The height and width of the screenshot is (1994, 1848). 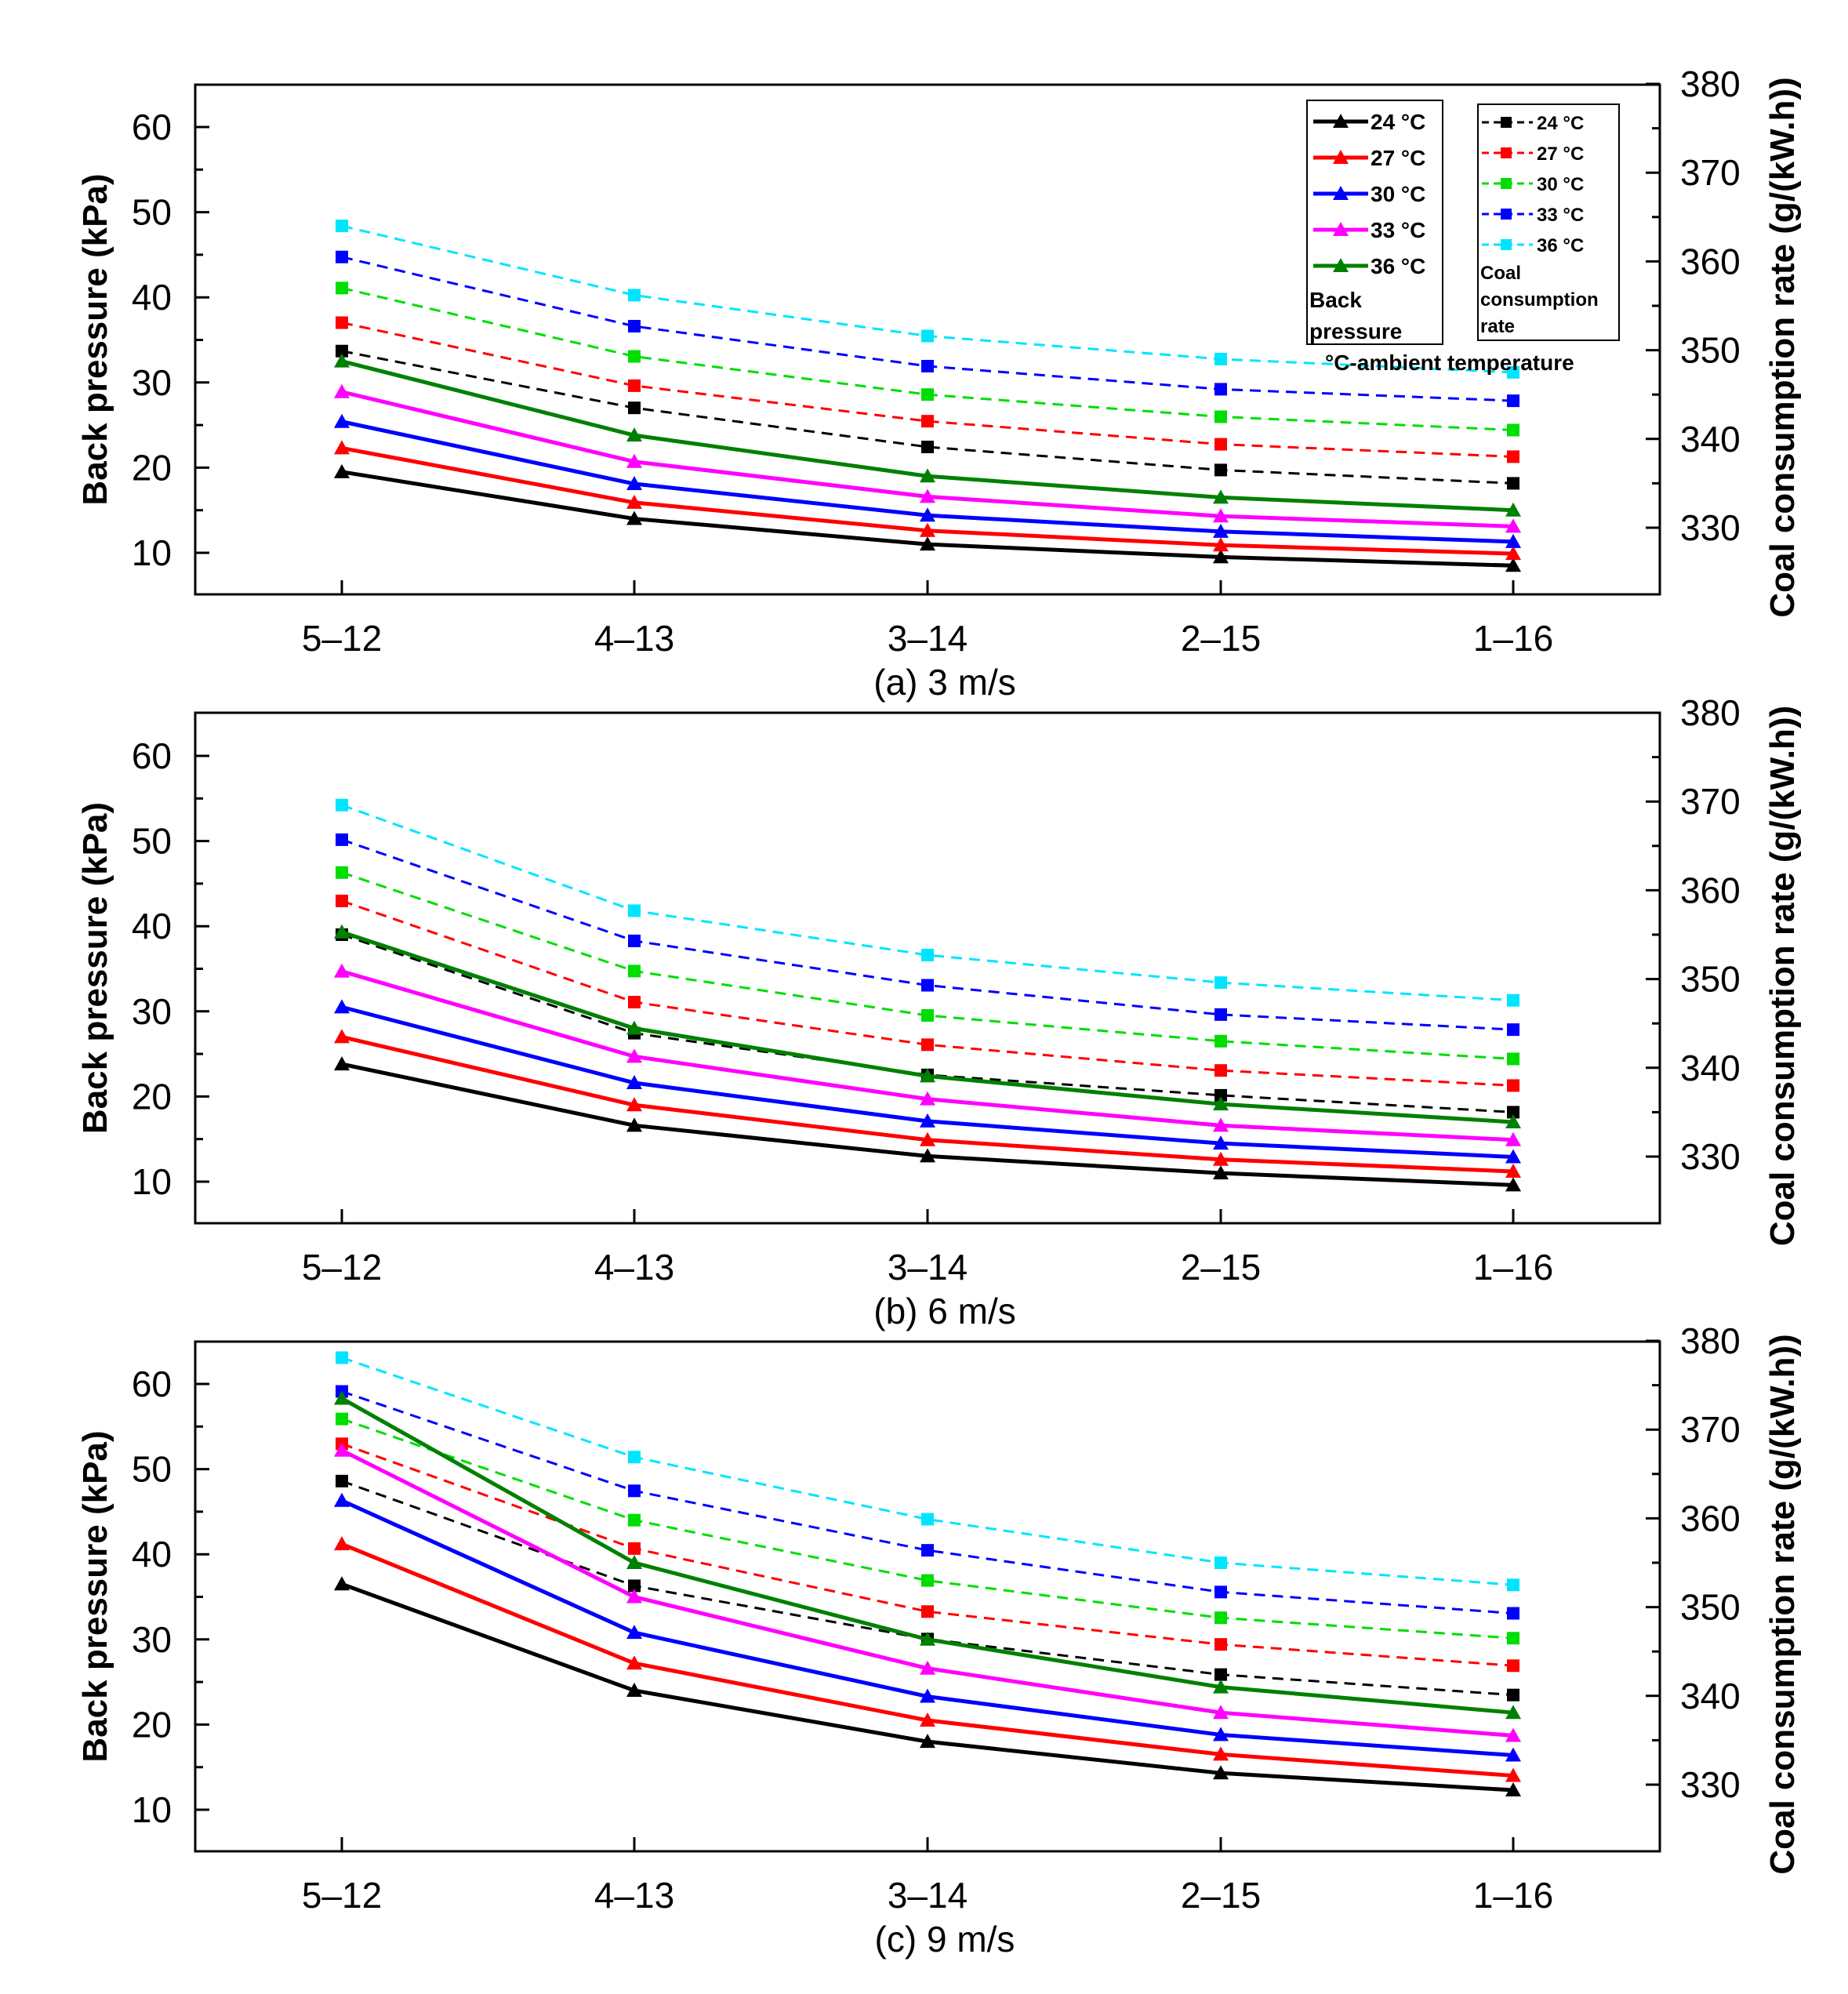 What do you see at coordinates (152, 467) in the screenshot?
I see `left-tick-label: 20` at bounding box center [152, 467].